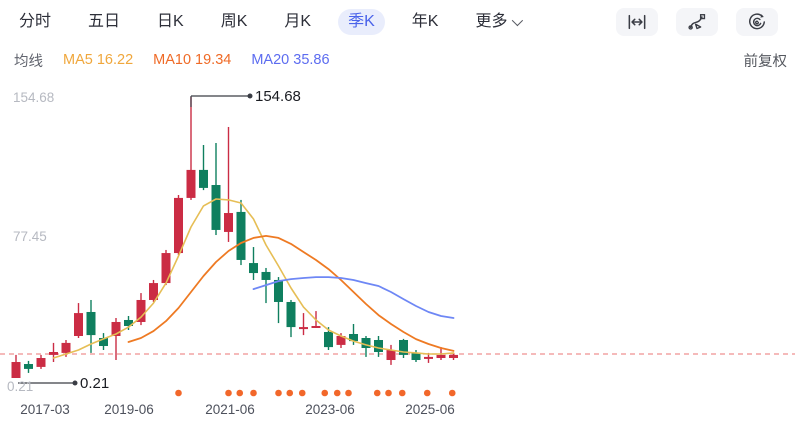  I want to click on ma20-legend: MA20 35.86, so click(290, 60).